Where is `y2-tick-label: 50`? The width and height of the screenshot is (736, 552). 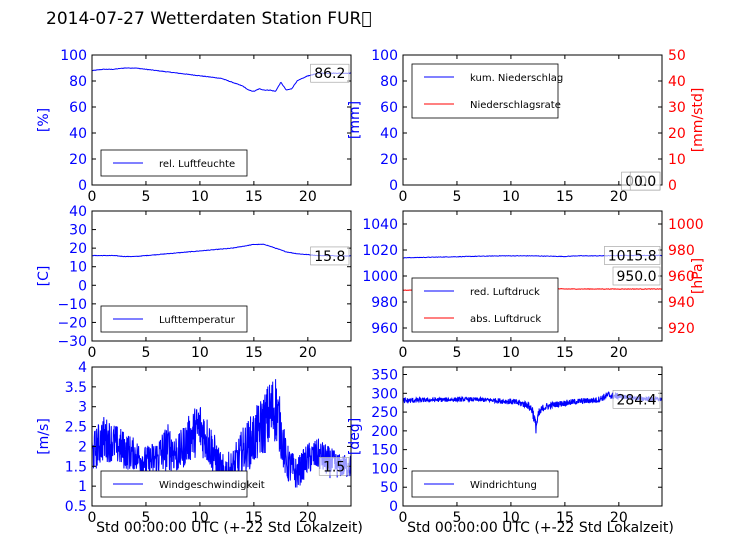
y2-tick-label: 50 is located at coordinates (677, 56).